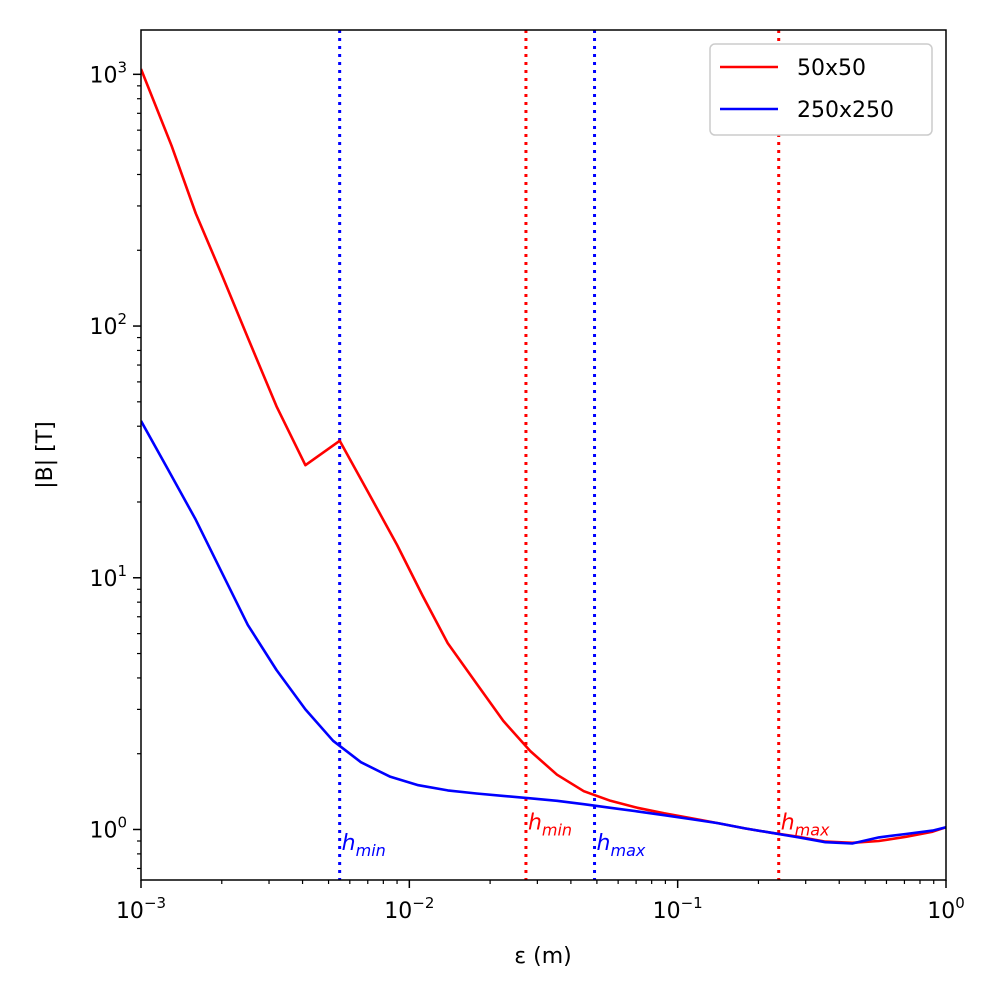  I want to click on y-tick-label: 10³, so click(108, 73).